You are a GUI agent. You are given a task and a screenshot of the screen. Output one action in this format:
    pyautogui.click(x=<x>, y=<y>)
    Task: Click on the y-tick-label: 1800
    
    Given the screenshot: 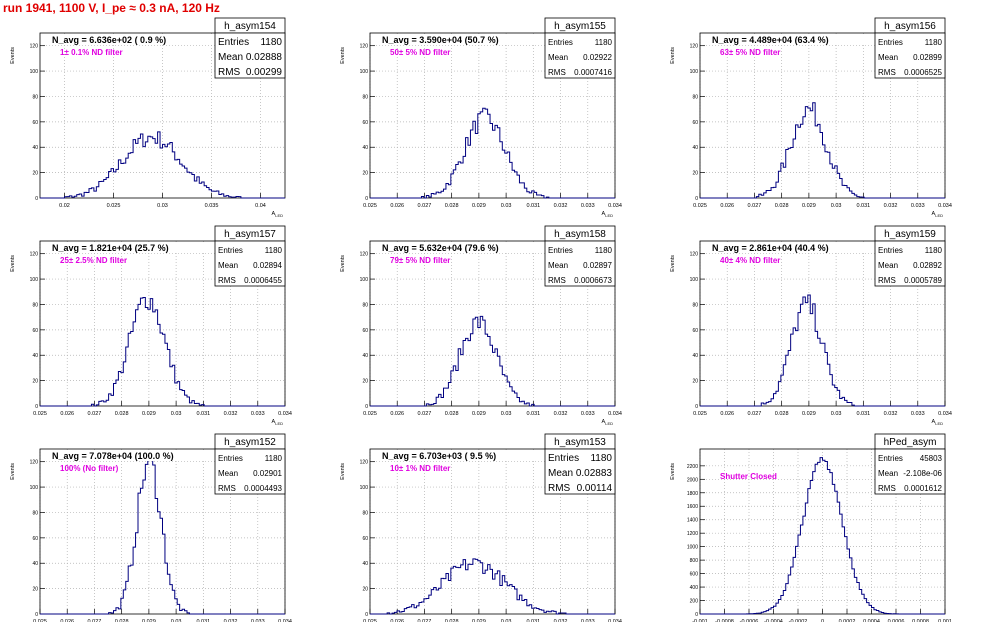 What is the action you would take?
    pyautogui.click(x=692, y=494)
    